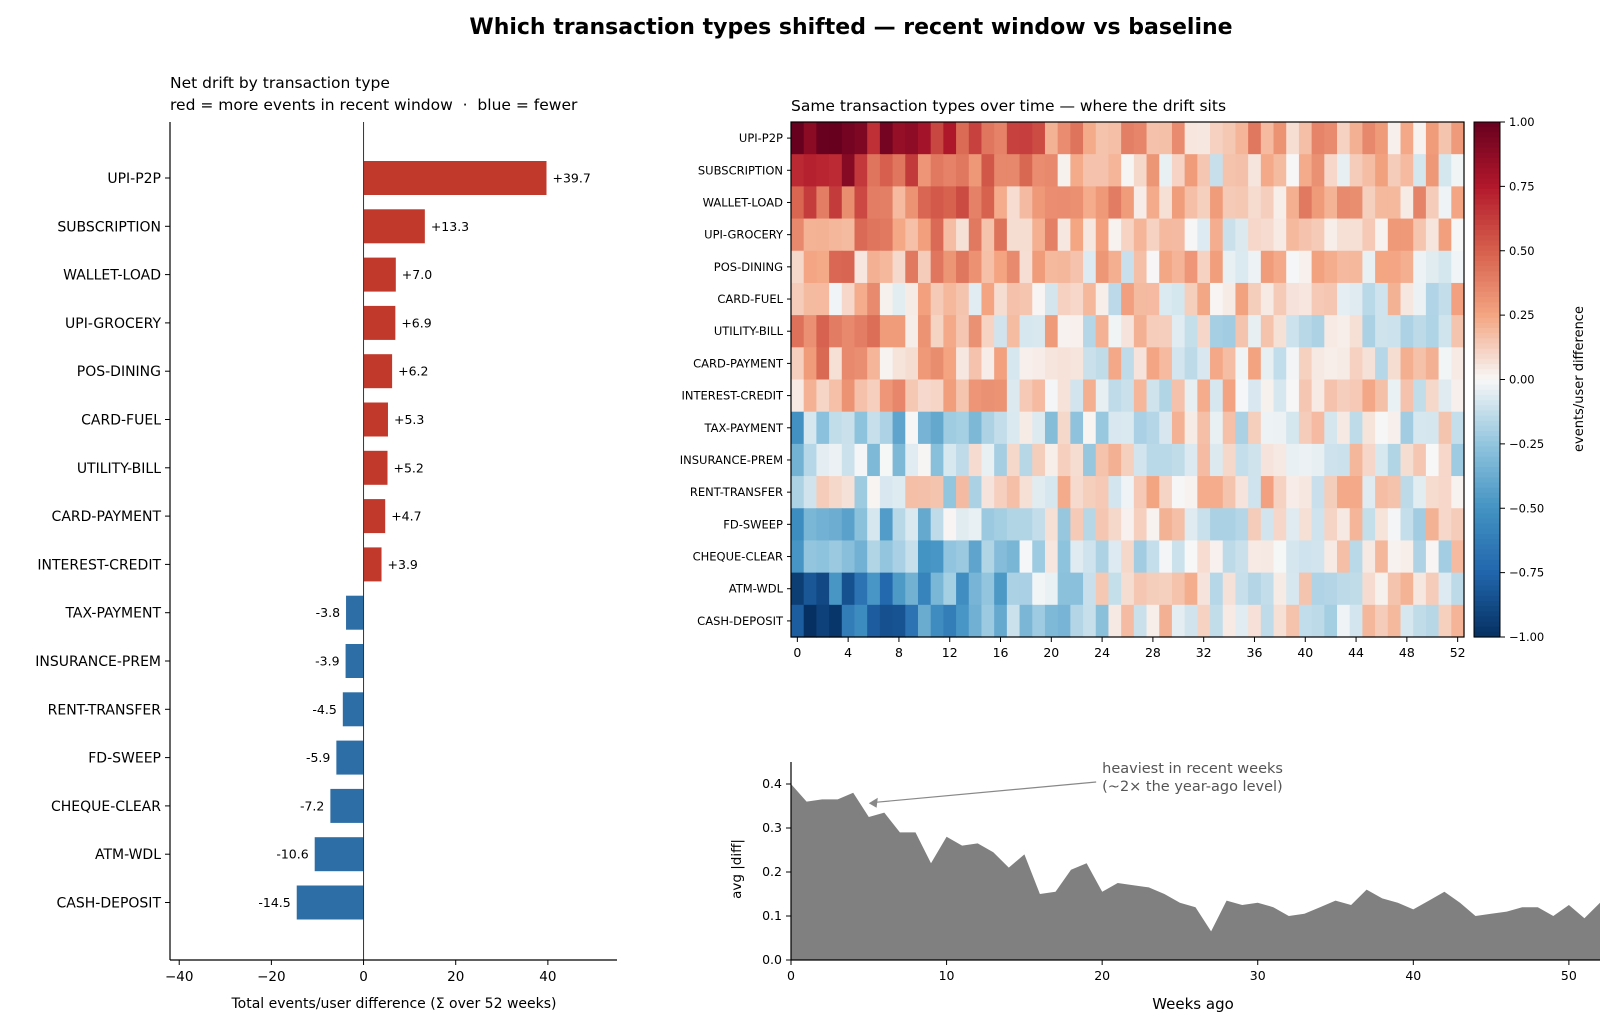 The image size is (1602, 1024). I want to click on col-tick-label: 40, so click(1305, 652).